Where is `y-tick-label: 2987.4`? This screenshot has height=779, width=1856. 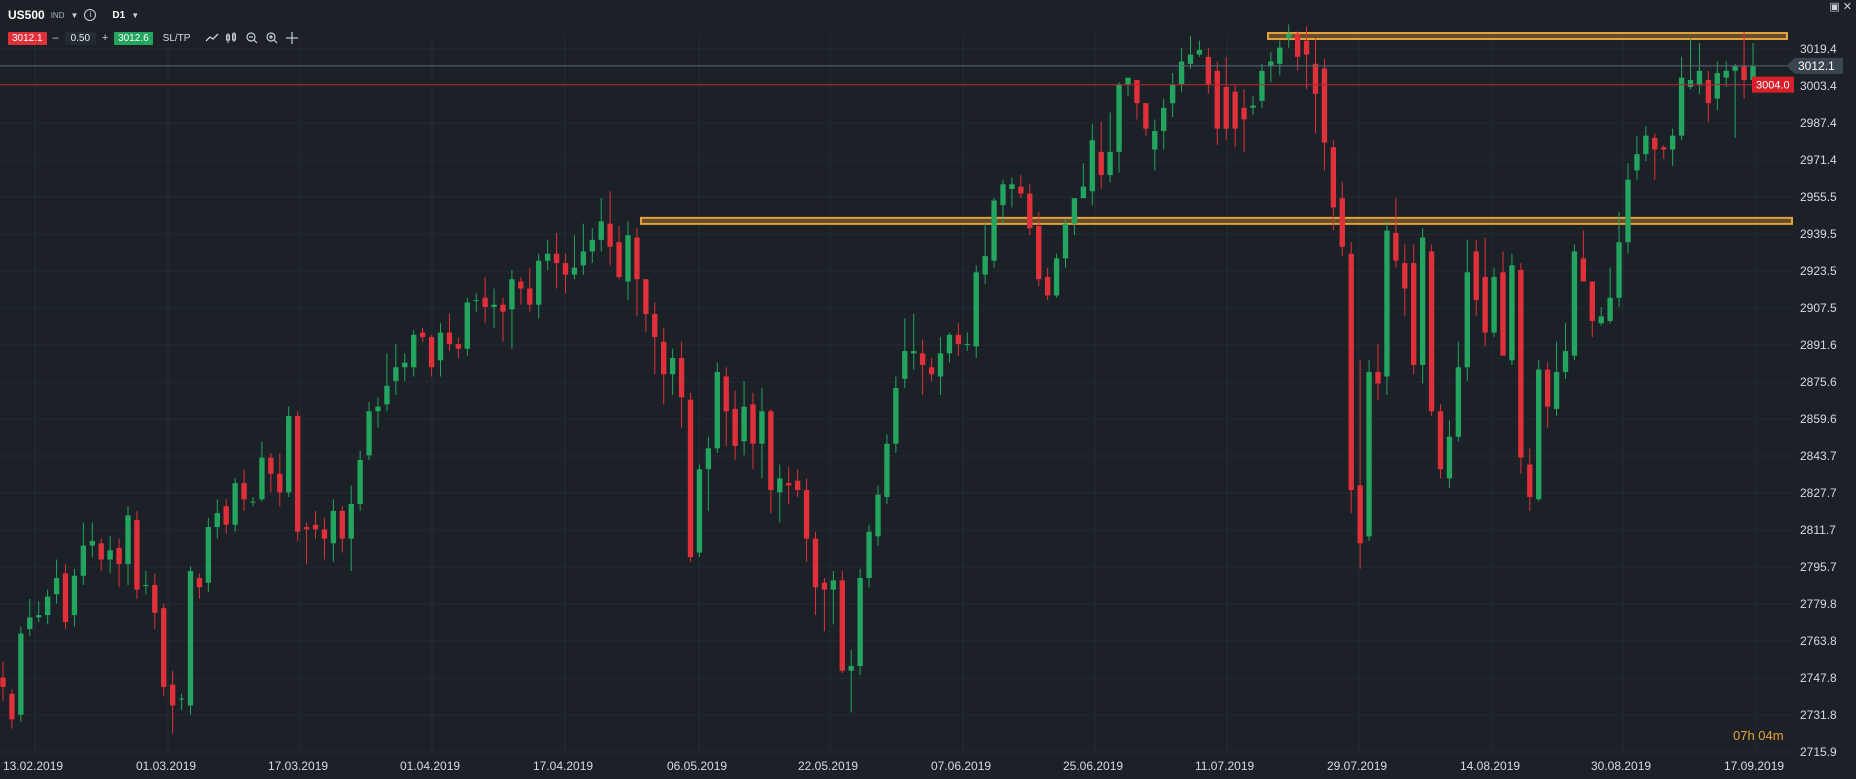 y-tick-label: 2987.4 is located at coordinates (1818, 123).